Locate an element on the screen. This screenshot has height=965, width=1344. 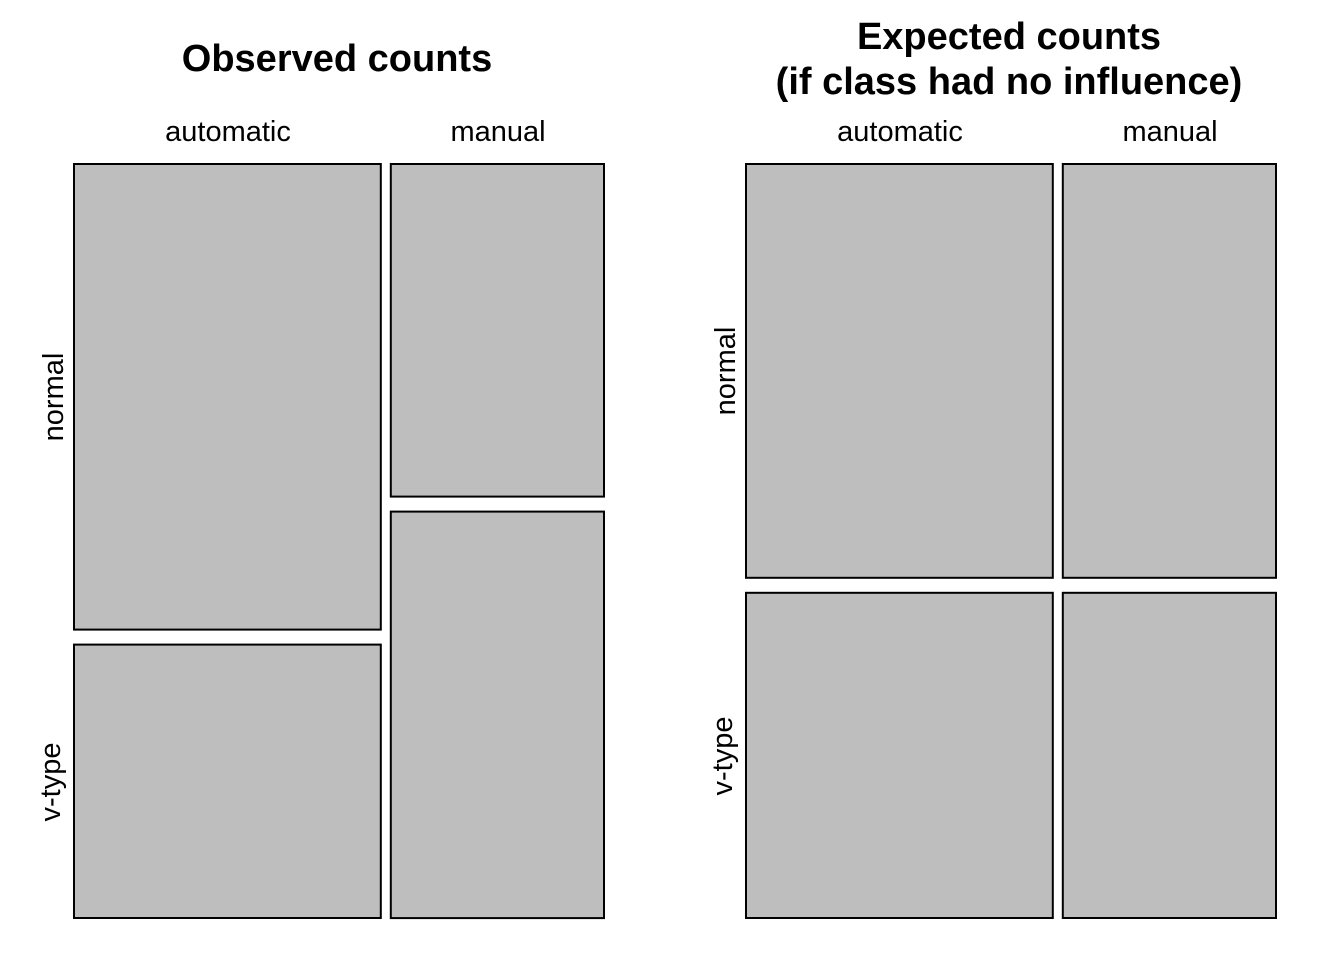
cell-expected-automatic-vtype is located at coordinates (899, 755).